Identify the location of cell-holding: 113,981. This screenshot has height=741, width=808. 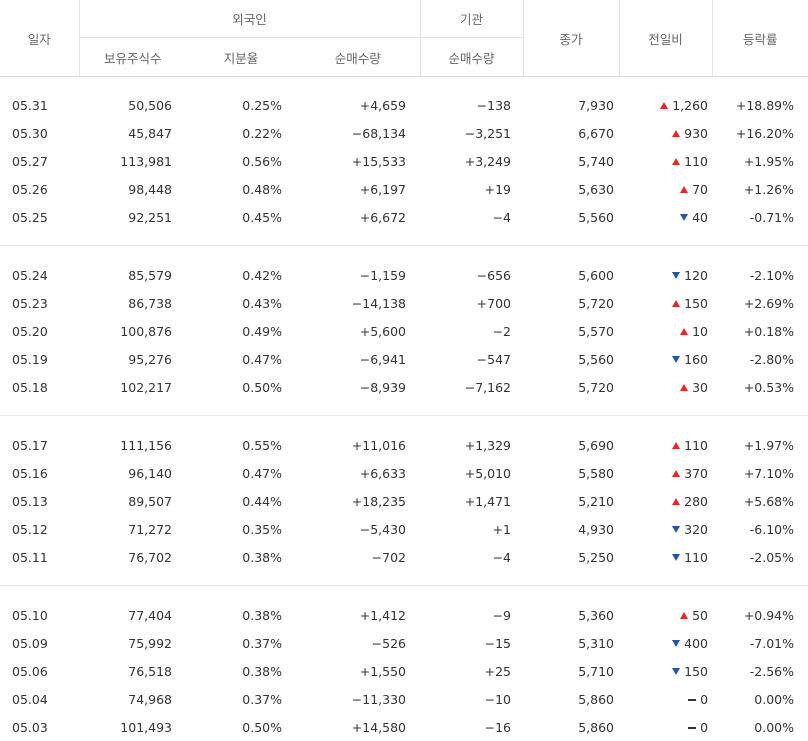
(132, 161).